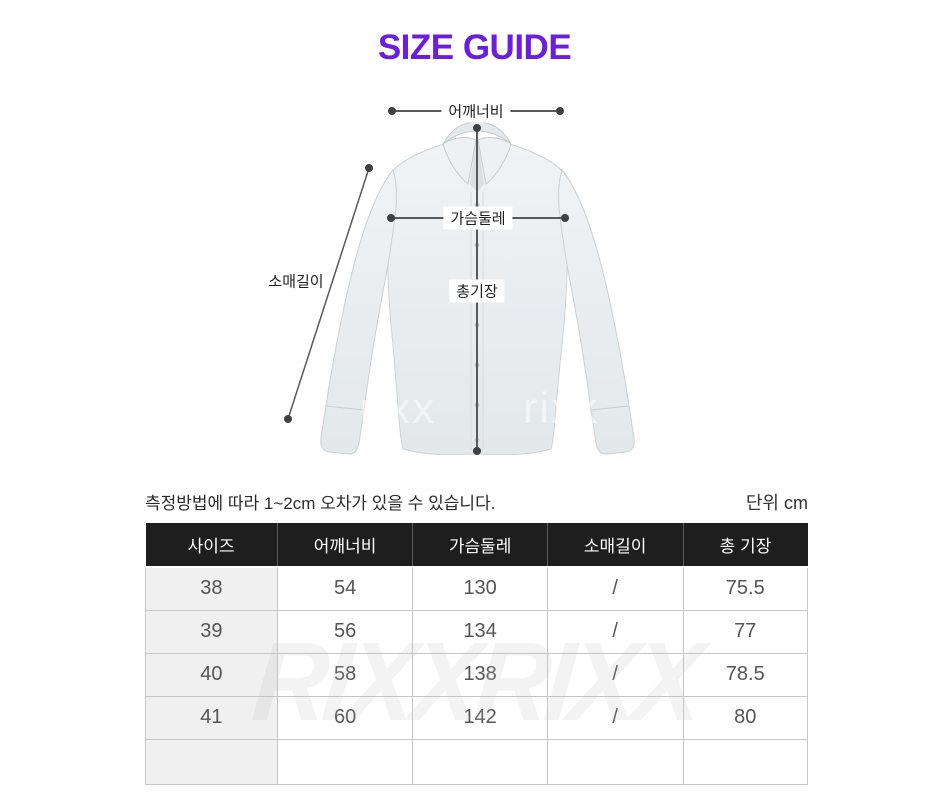  I want to click on label-total-length: 총기장, so click(477, 291).